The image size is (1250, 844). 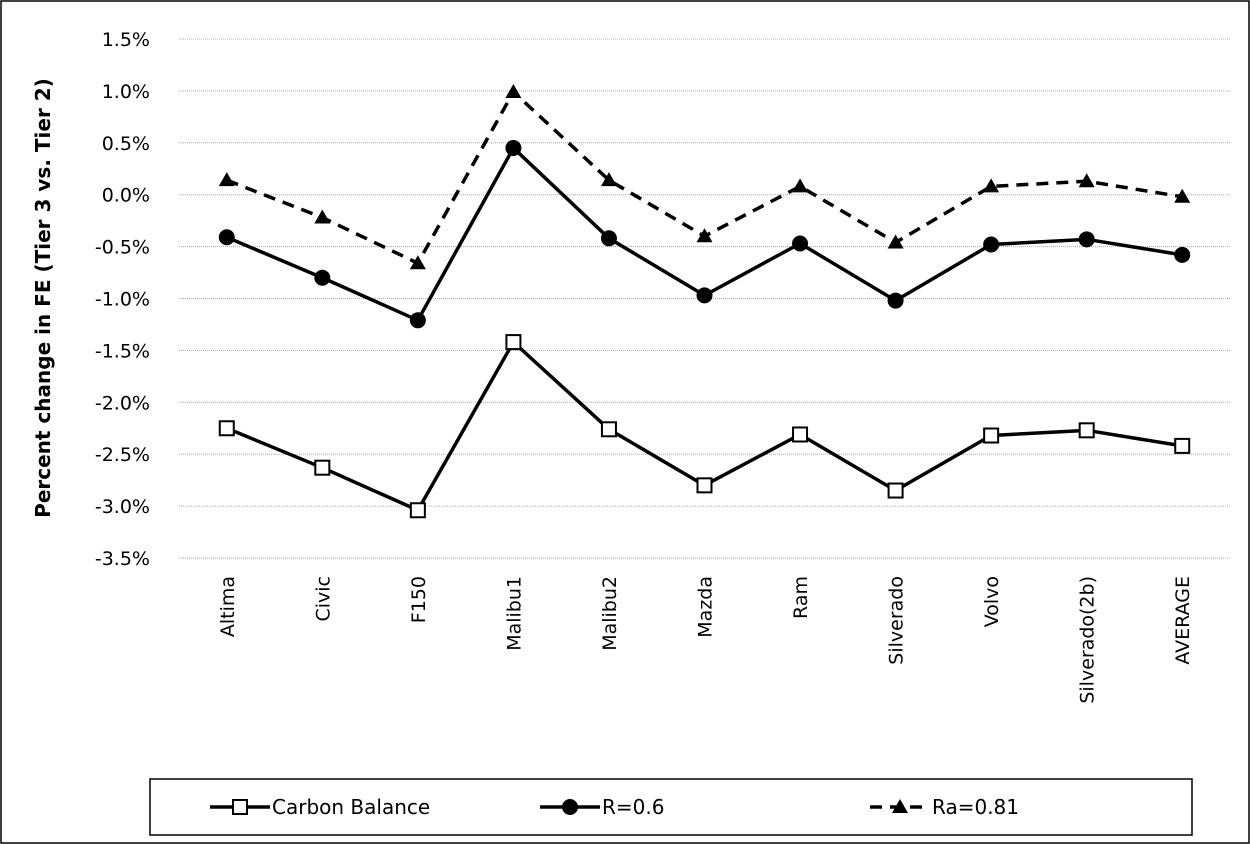 What do you see at coordinates (801, 597) in the screenshot?
I see `x-tick-label: Ram` at bounding box center [801, 597].